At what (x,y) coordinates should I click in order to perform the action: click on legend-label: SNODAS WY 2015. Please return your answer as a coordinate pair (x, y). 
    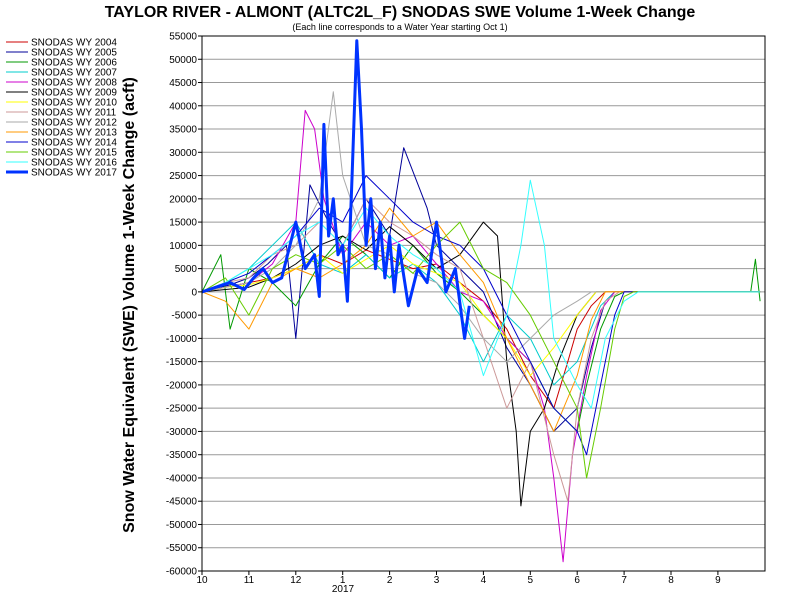
    Looking at the image, I should click on (74, 153).